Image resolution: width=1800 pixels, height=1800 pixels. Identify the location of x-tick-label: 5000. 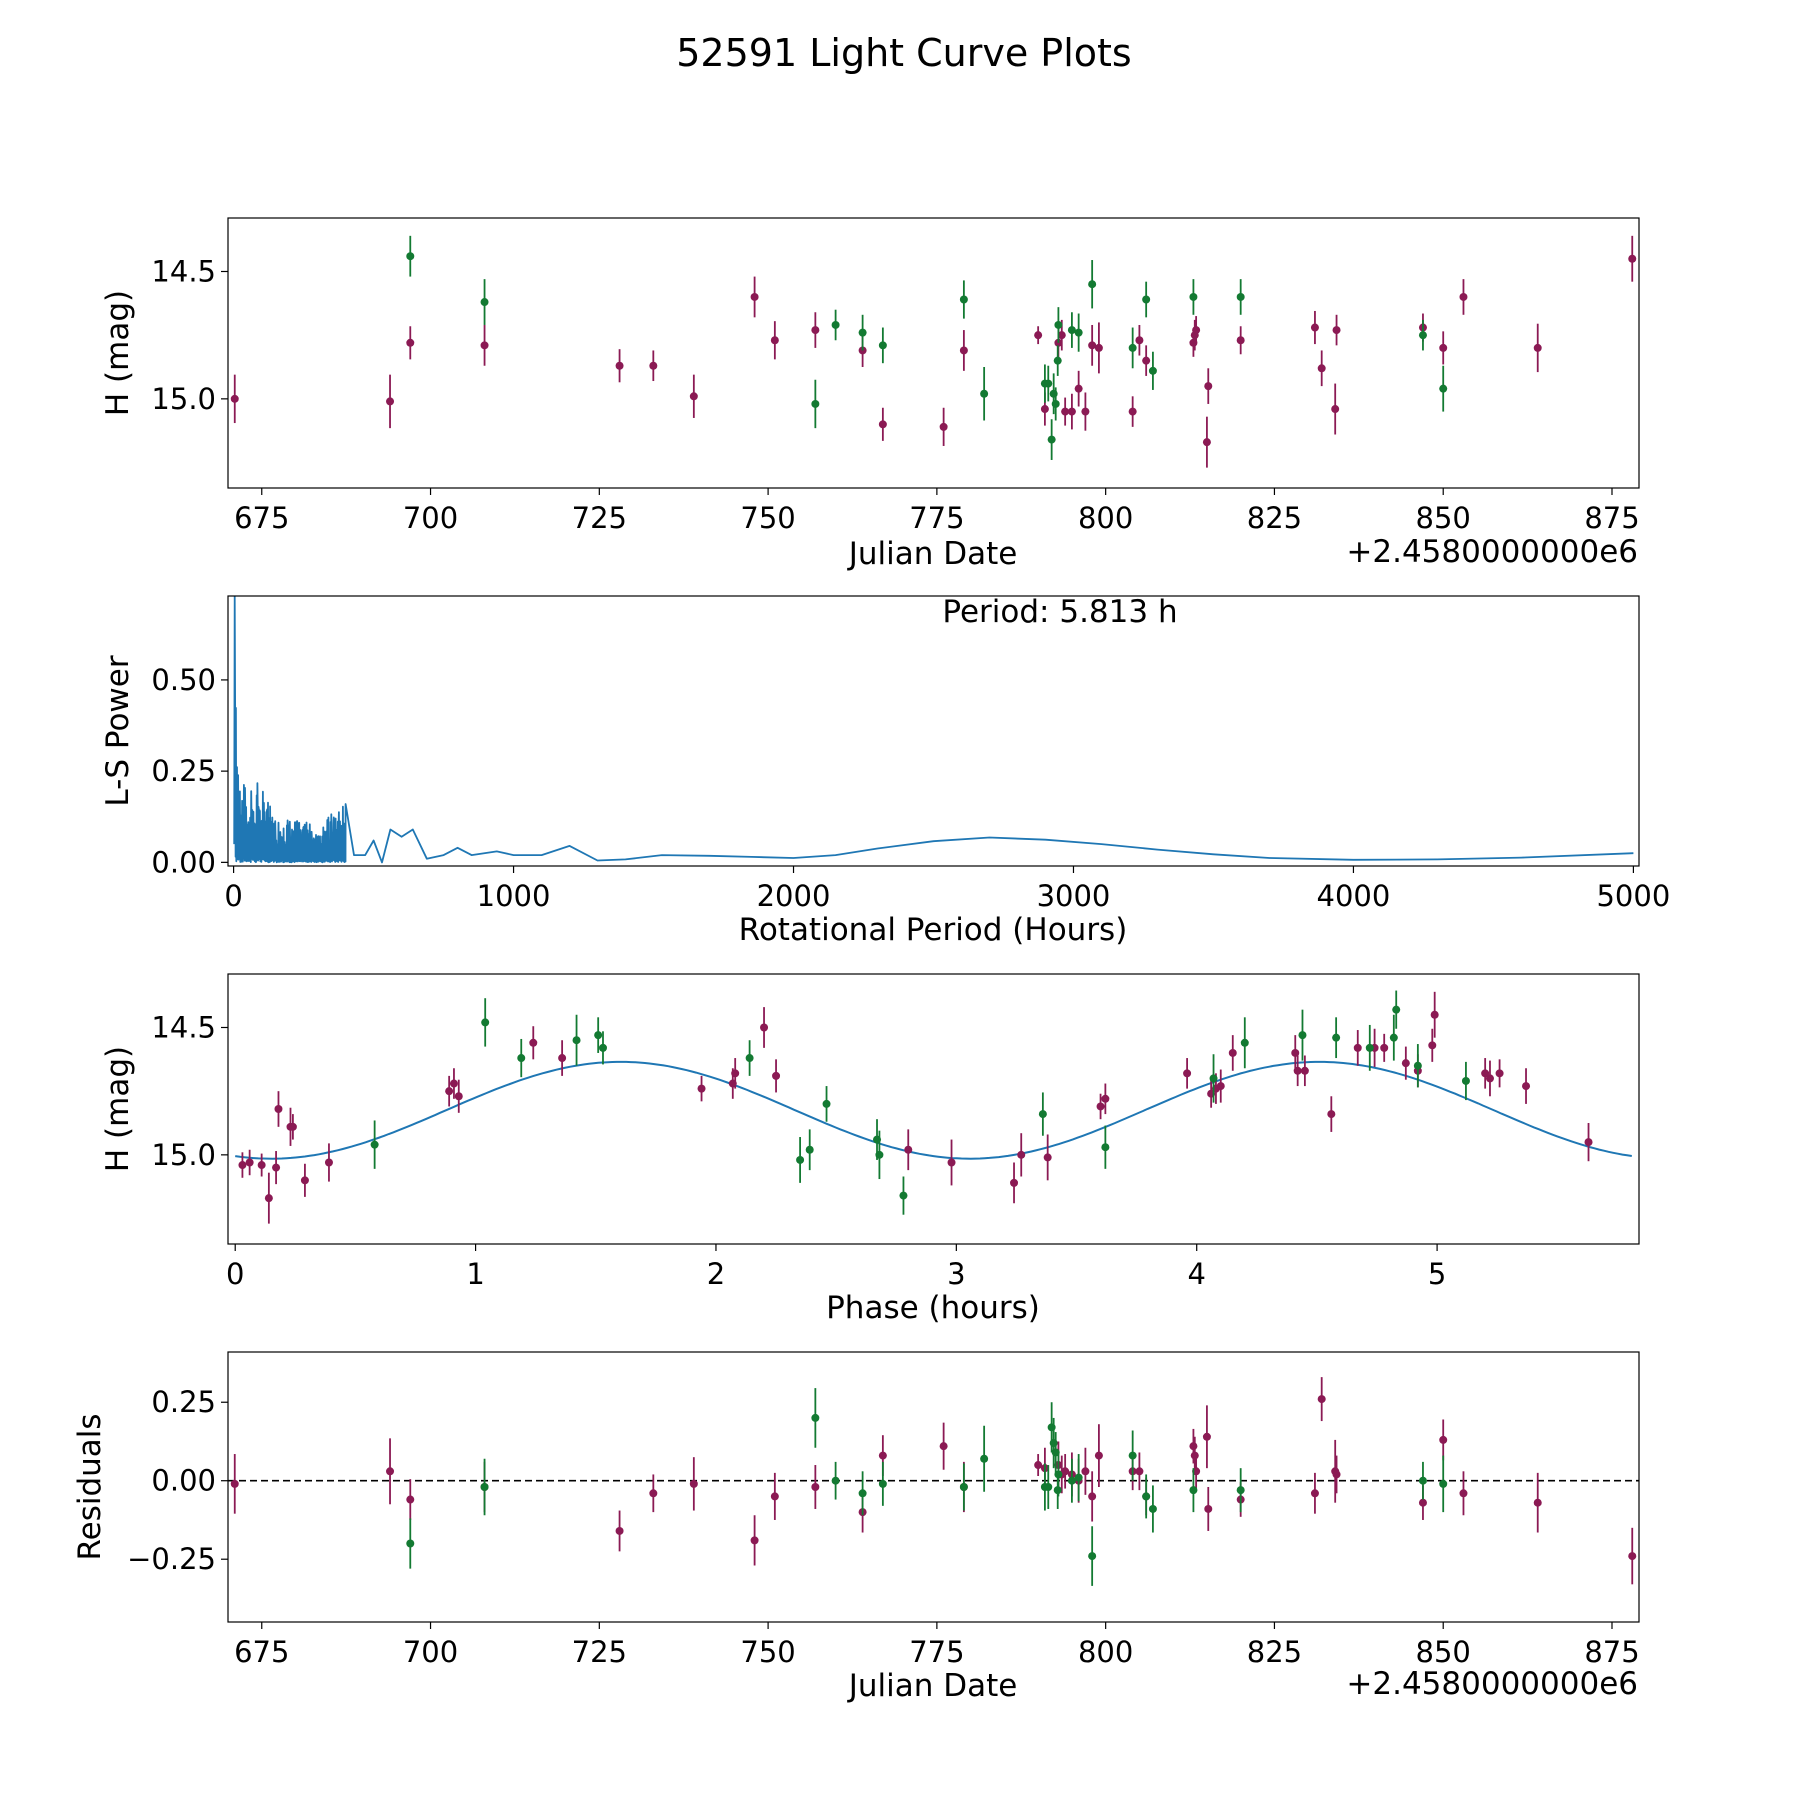
(1633, 896).